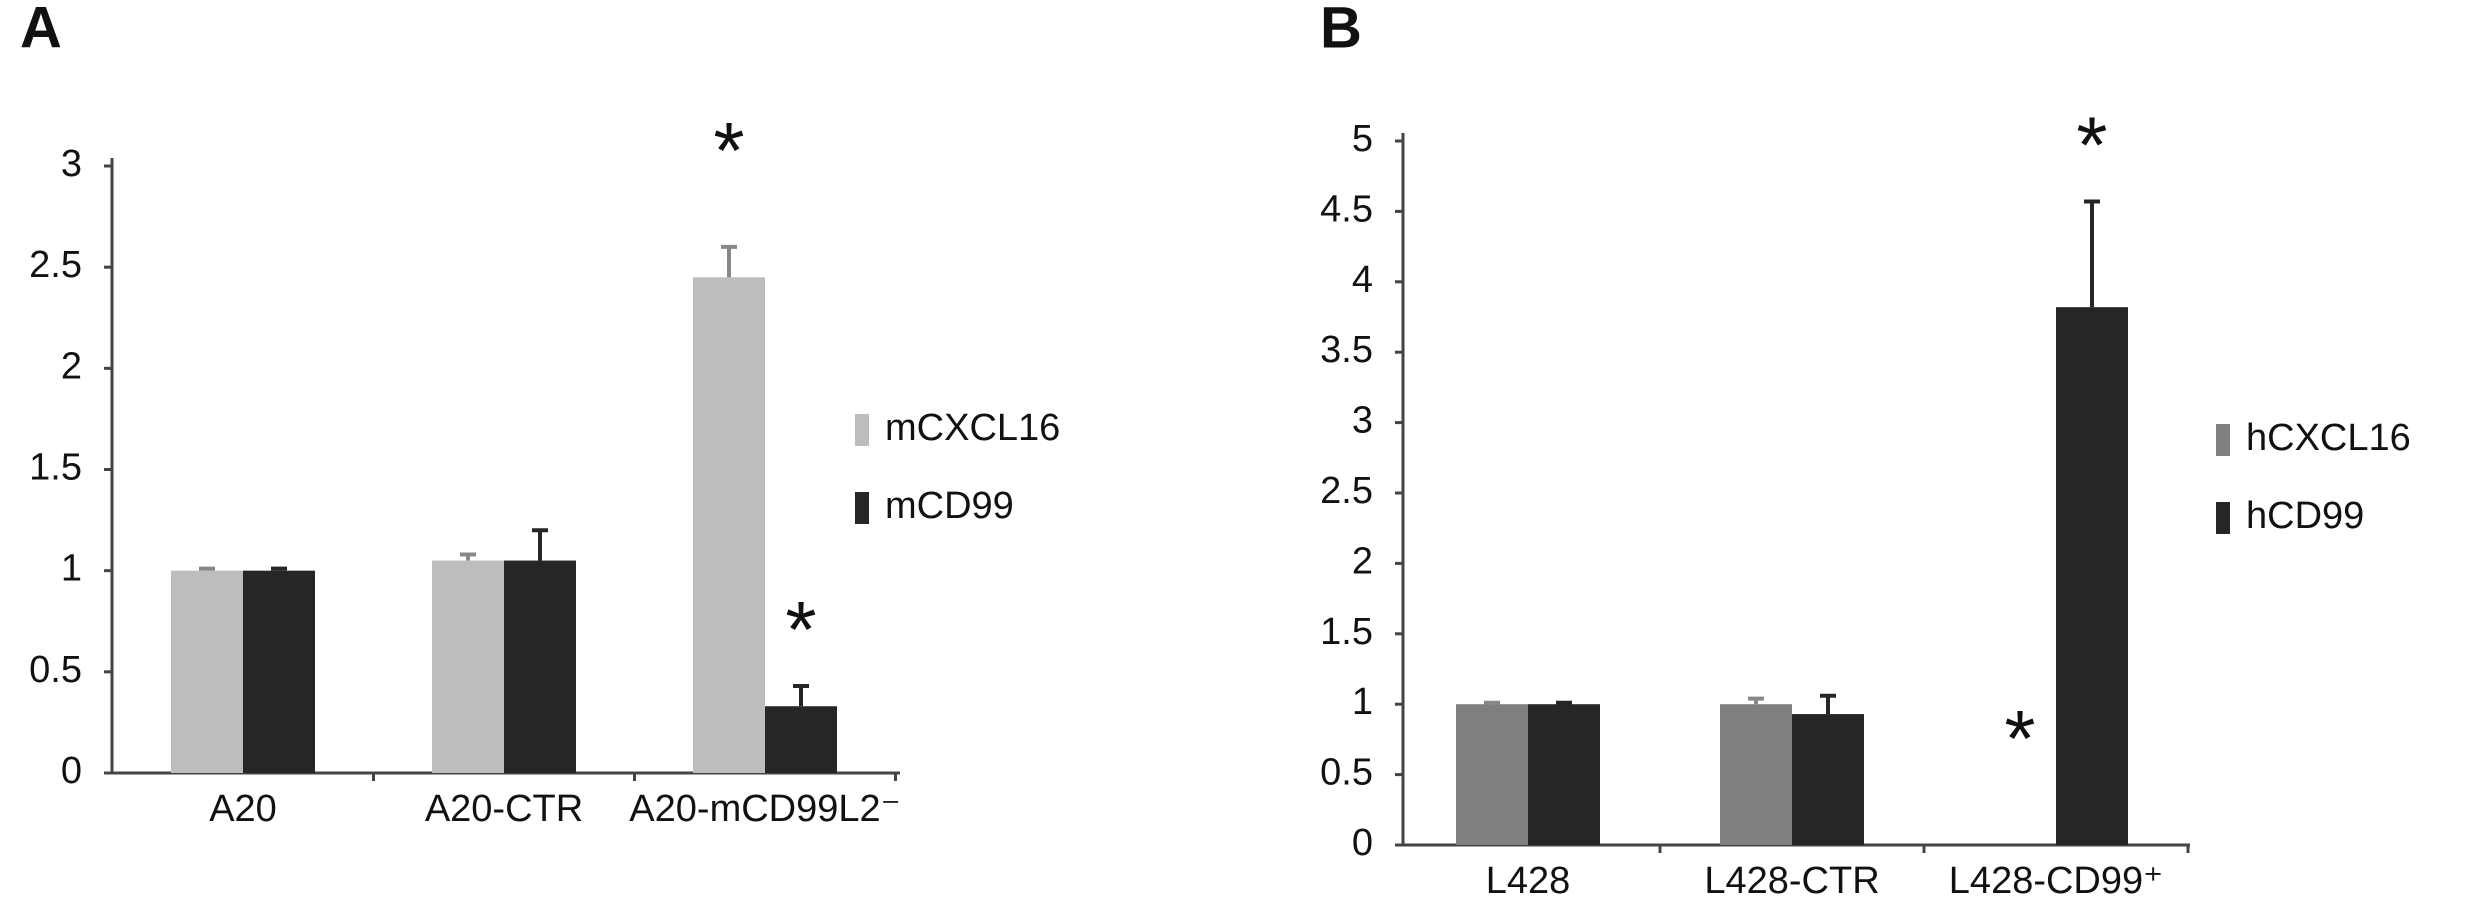 This screenshot has height=905, width=2480. Describe the element at coordinates (1341, 30) in the screenshot. I see `panel-label: B` at that location.